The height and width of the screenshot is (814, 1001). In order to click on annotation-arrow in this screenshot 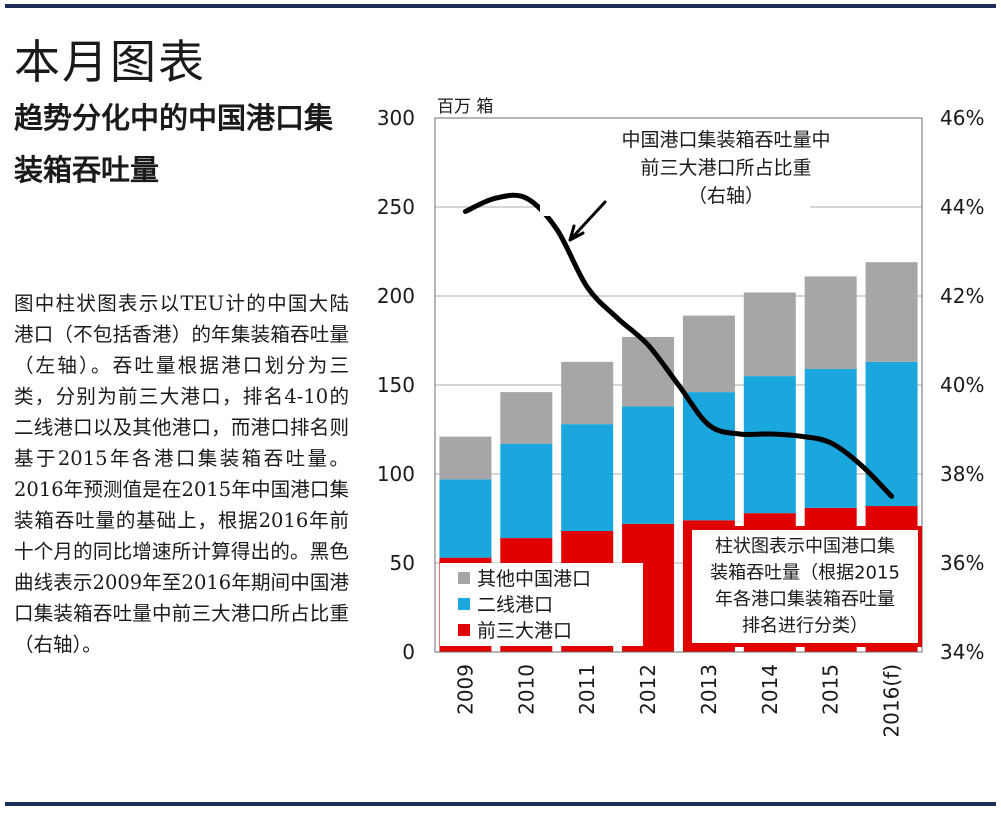, I will do `click(587, 221)`.